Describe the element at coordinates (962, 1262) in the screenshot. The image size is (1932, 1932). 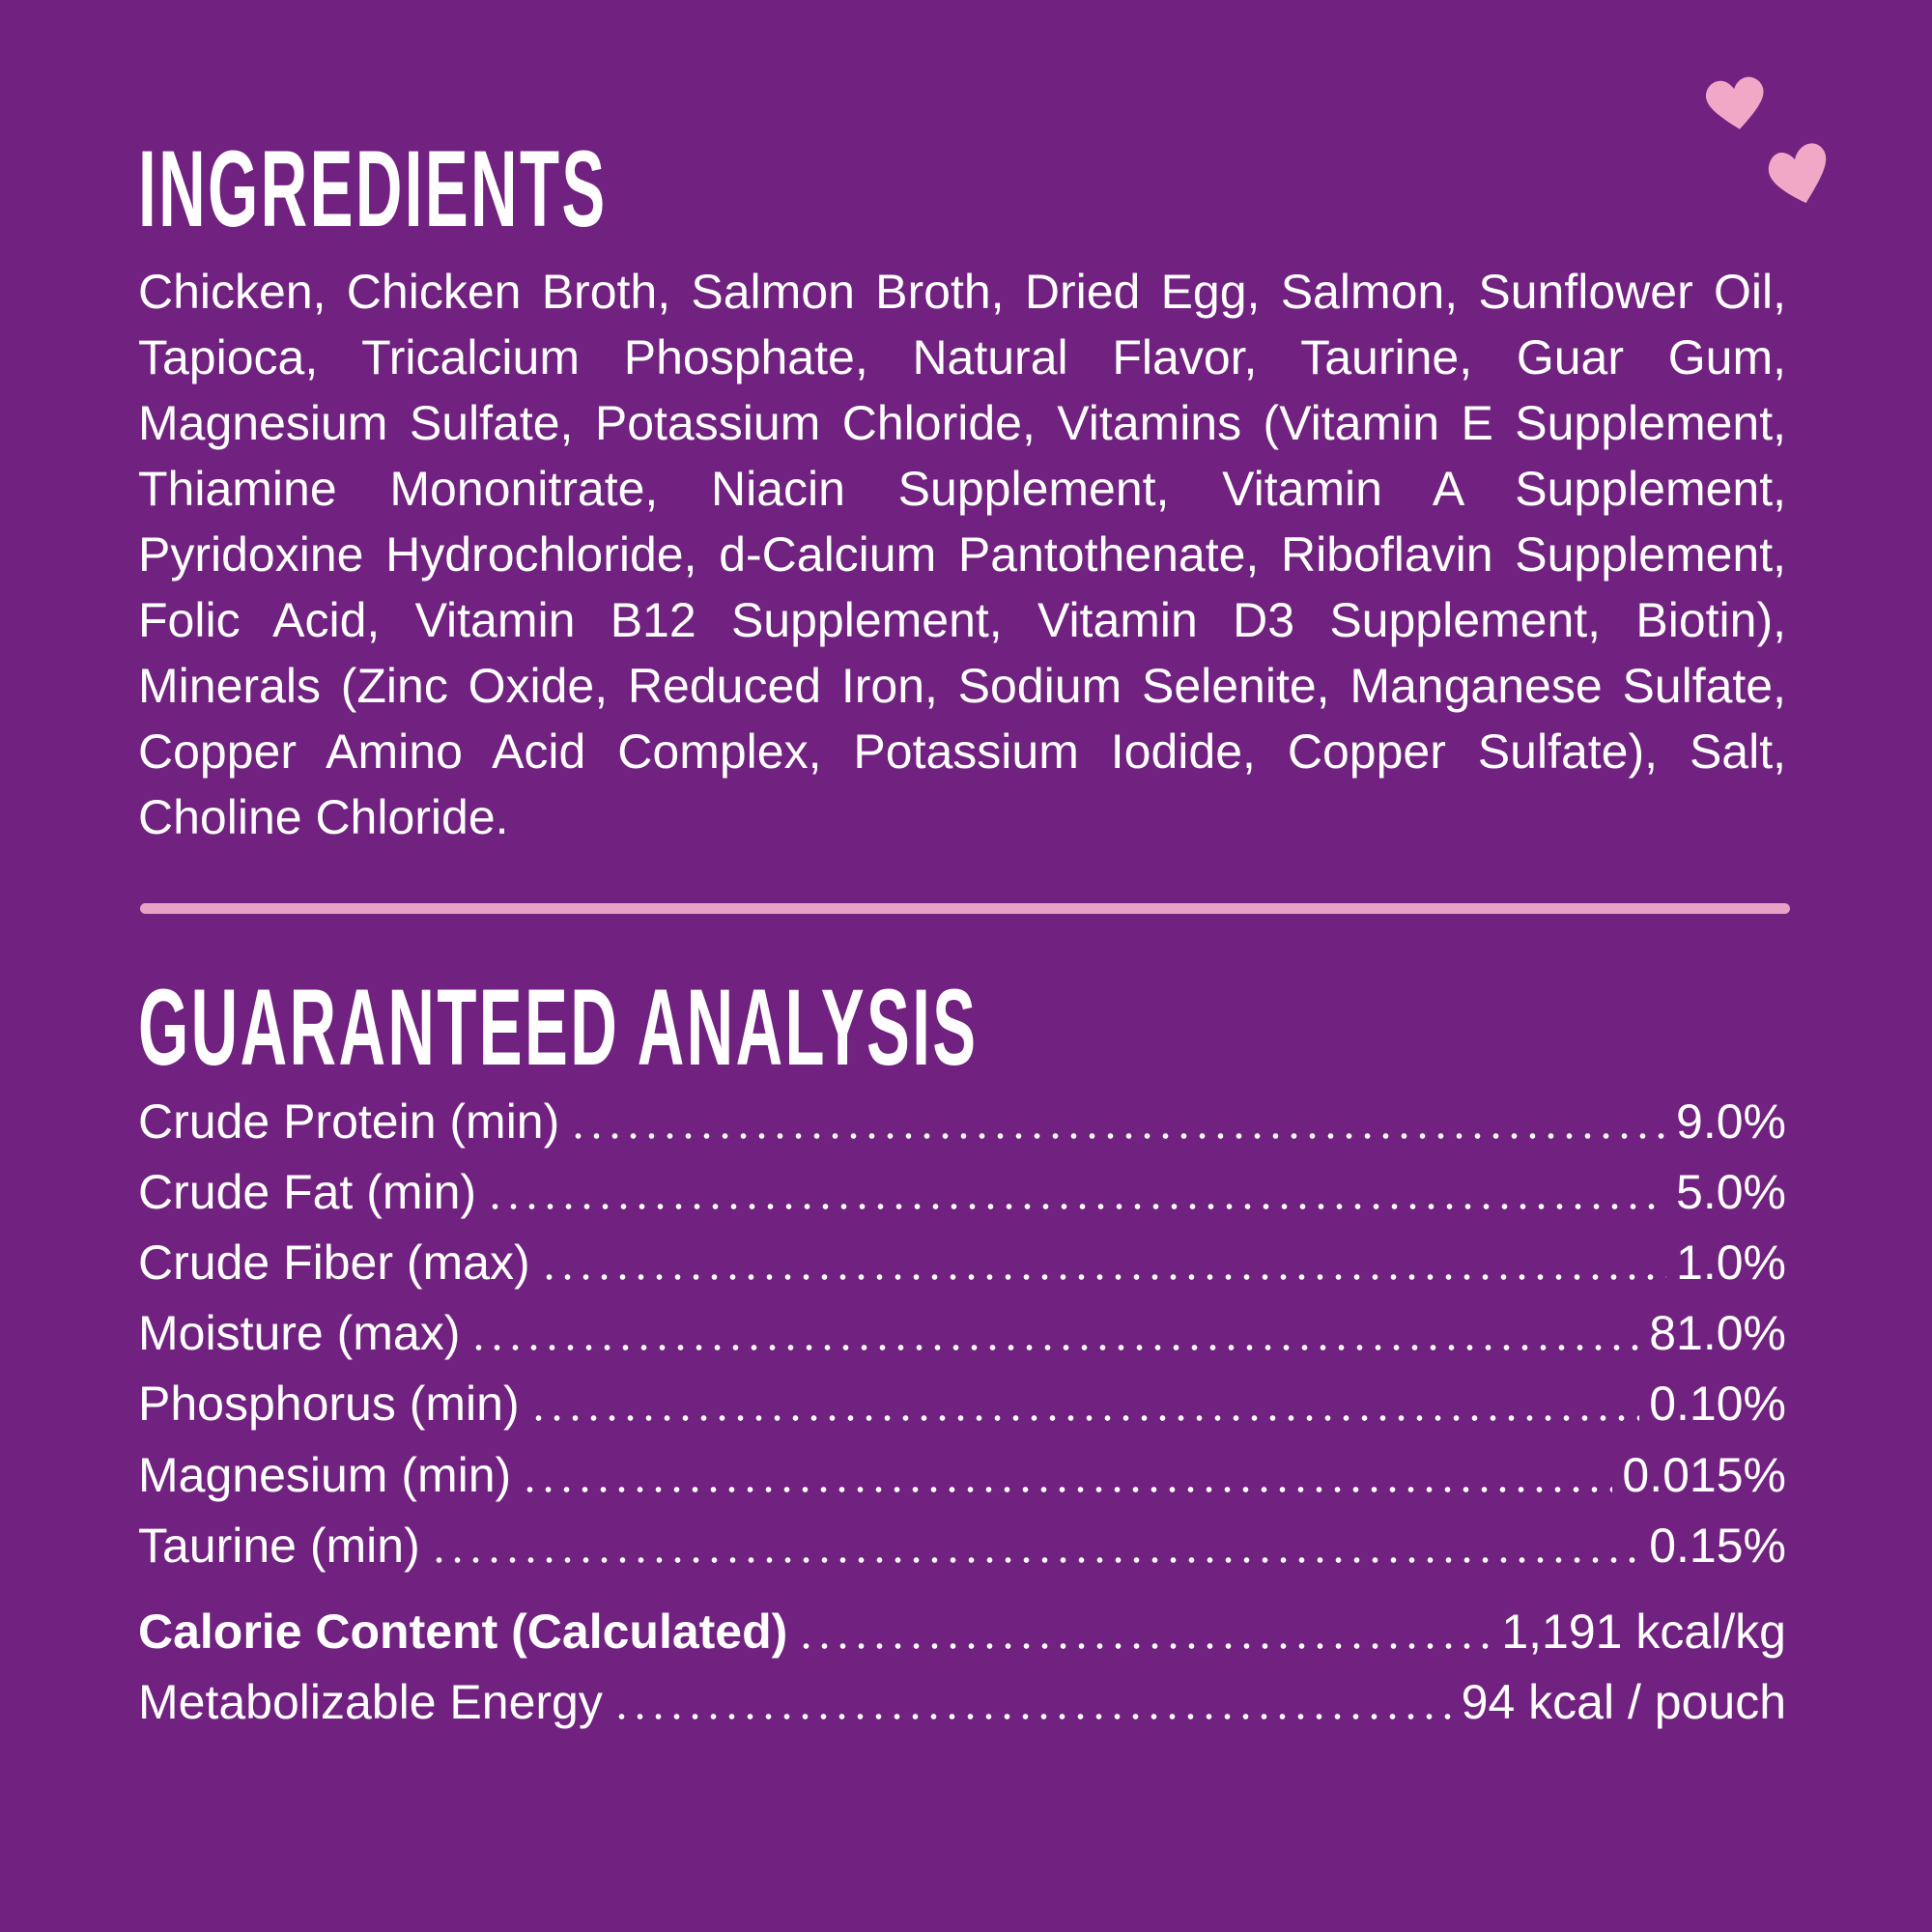
I see `analysis-row: Crude Fiber (max) 1.0%` at that location.